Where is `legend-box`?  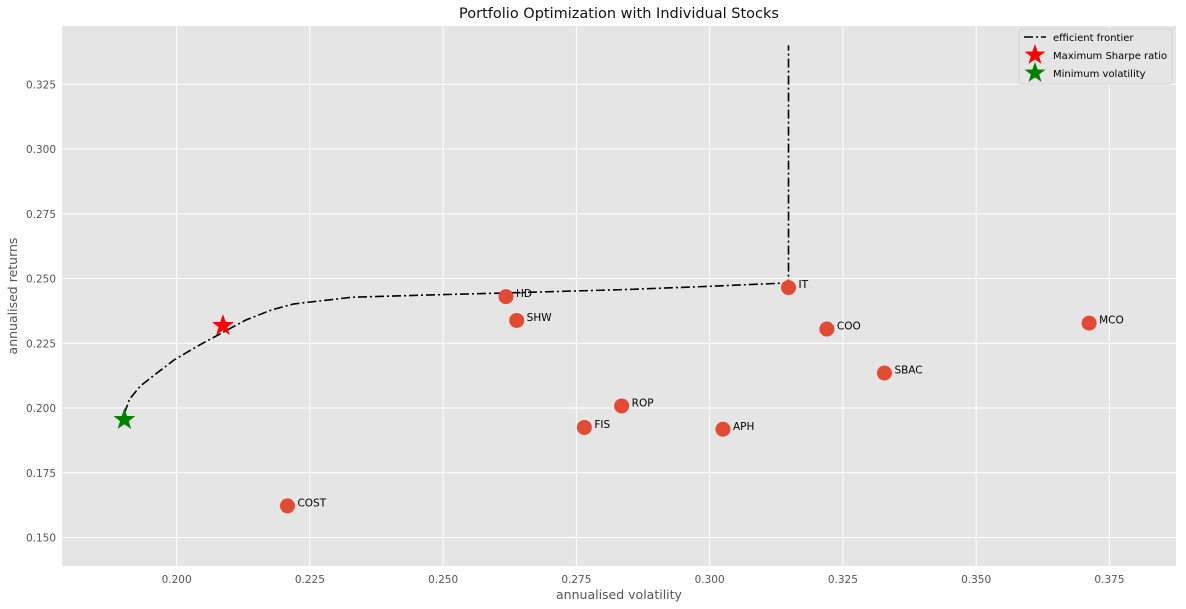
legend-box is located at coordinates (1095, 56).